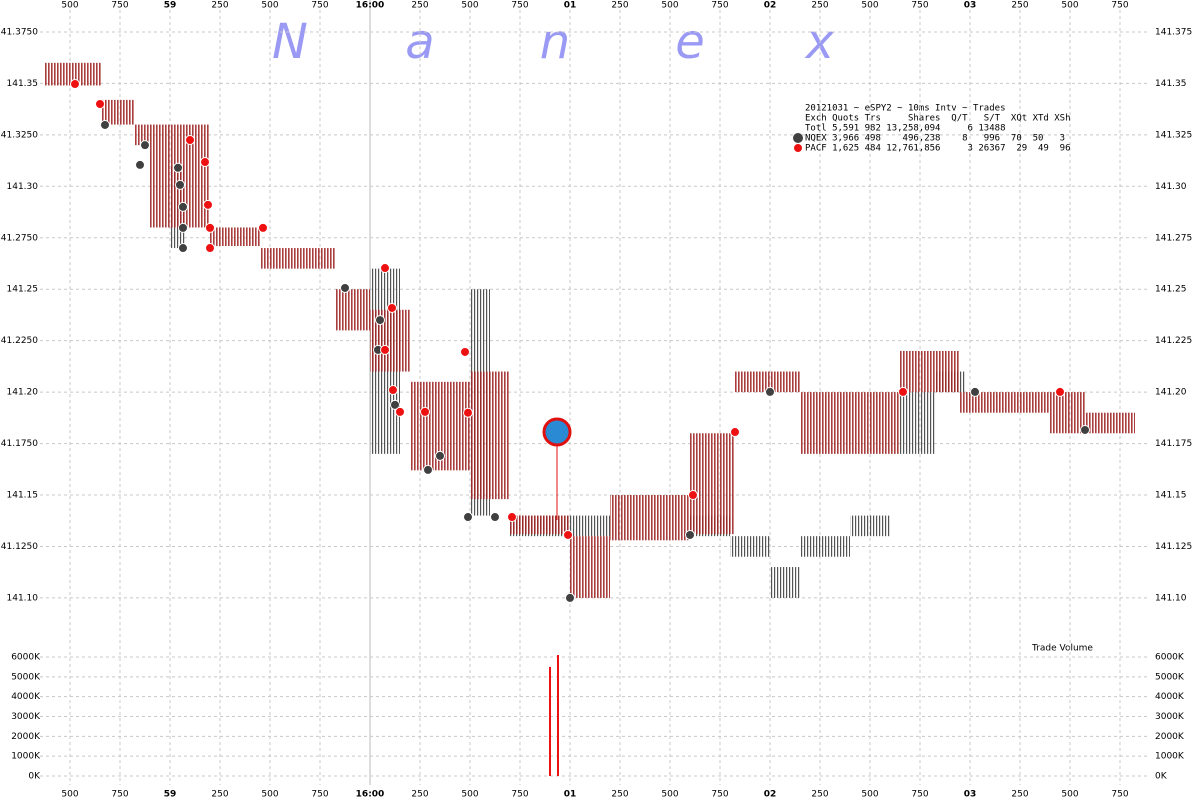 The width and height of the screenshot is (1200, 800). Describe the element at coordinates (970, 6) in the screenshot. I see `x-tick-label: 03` at that location.